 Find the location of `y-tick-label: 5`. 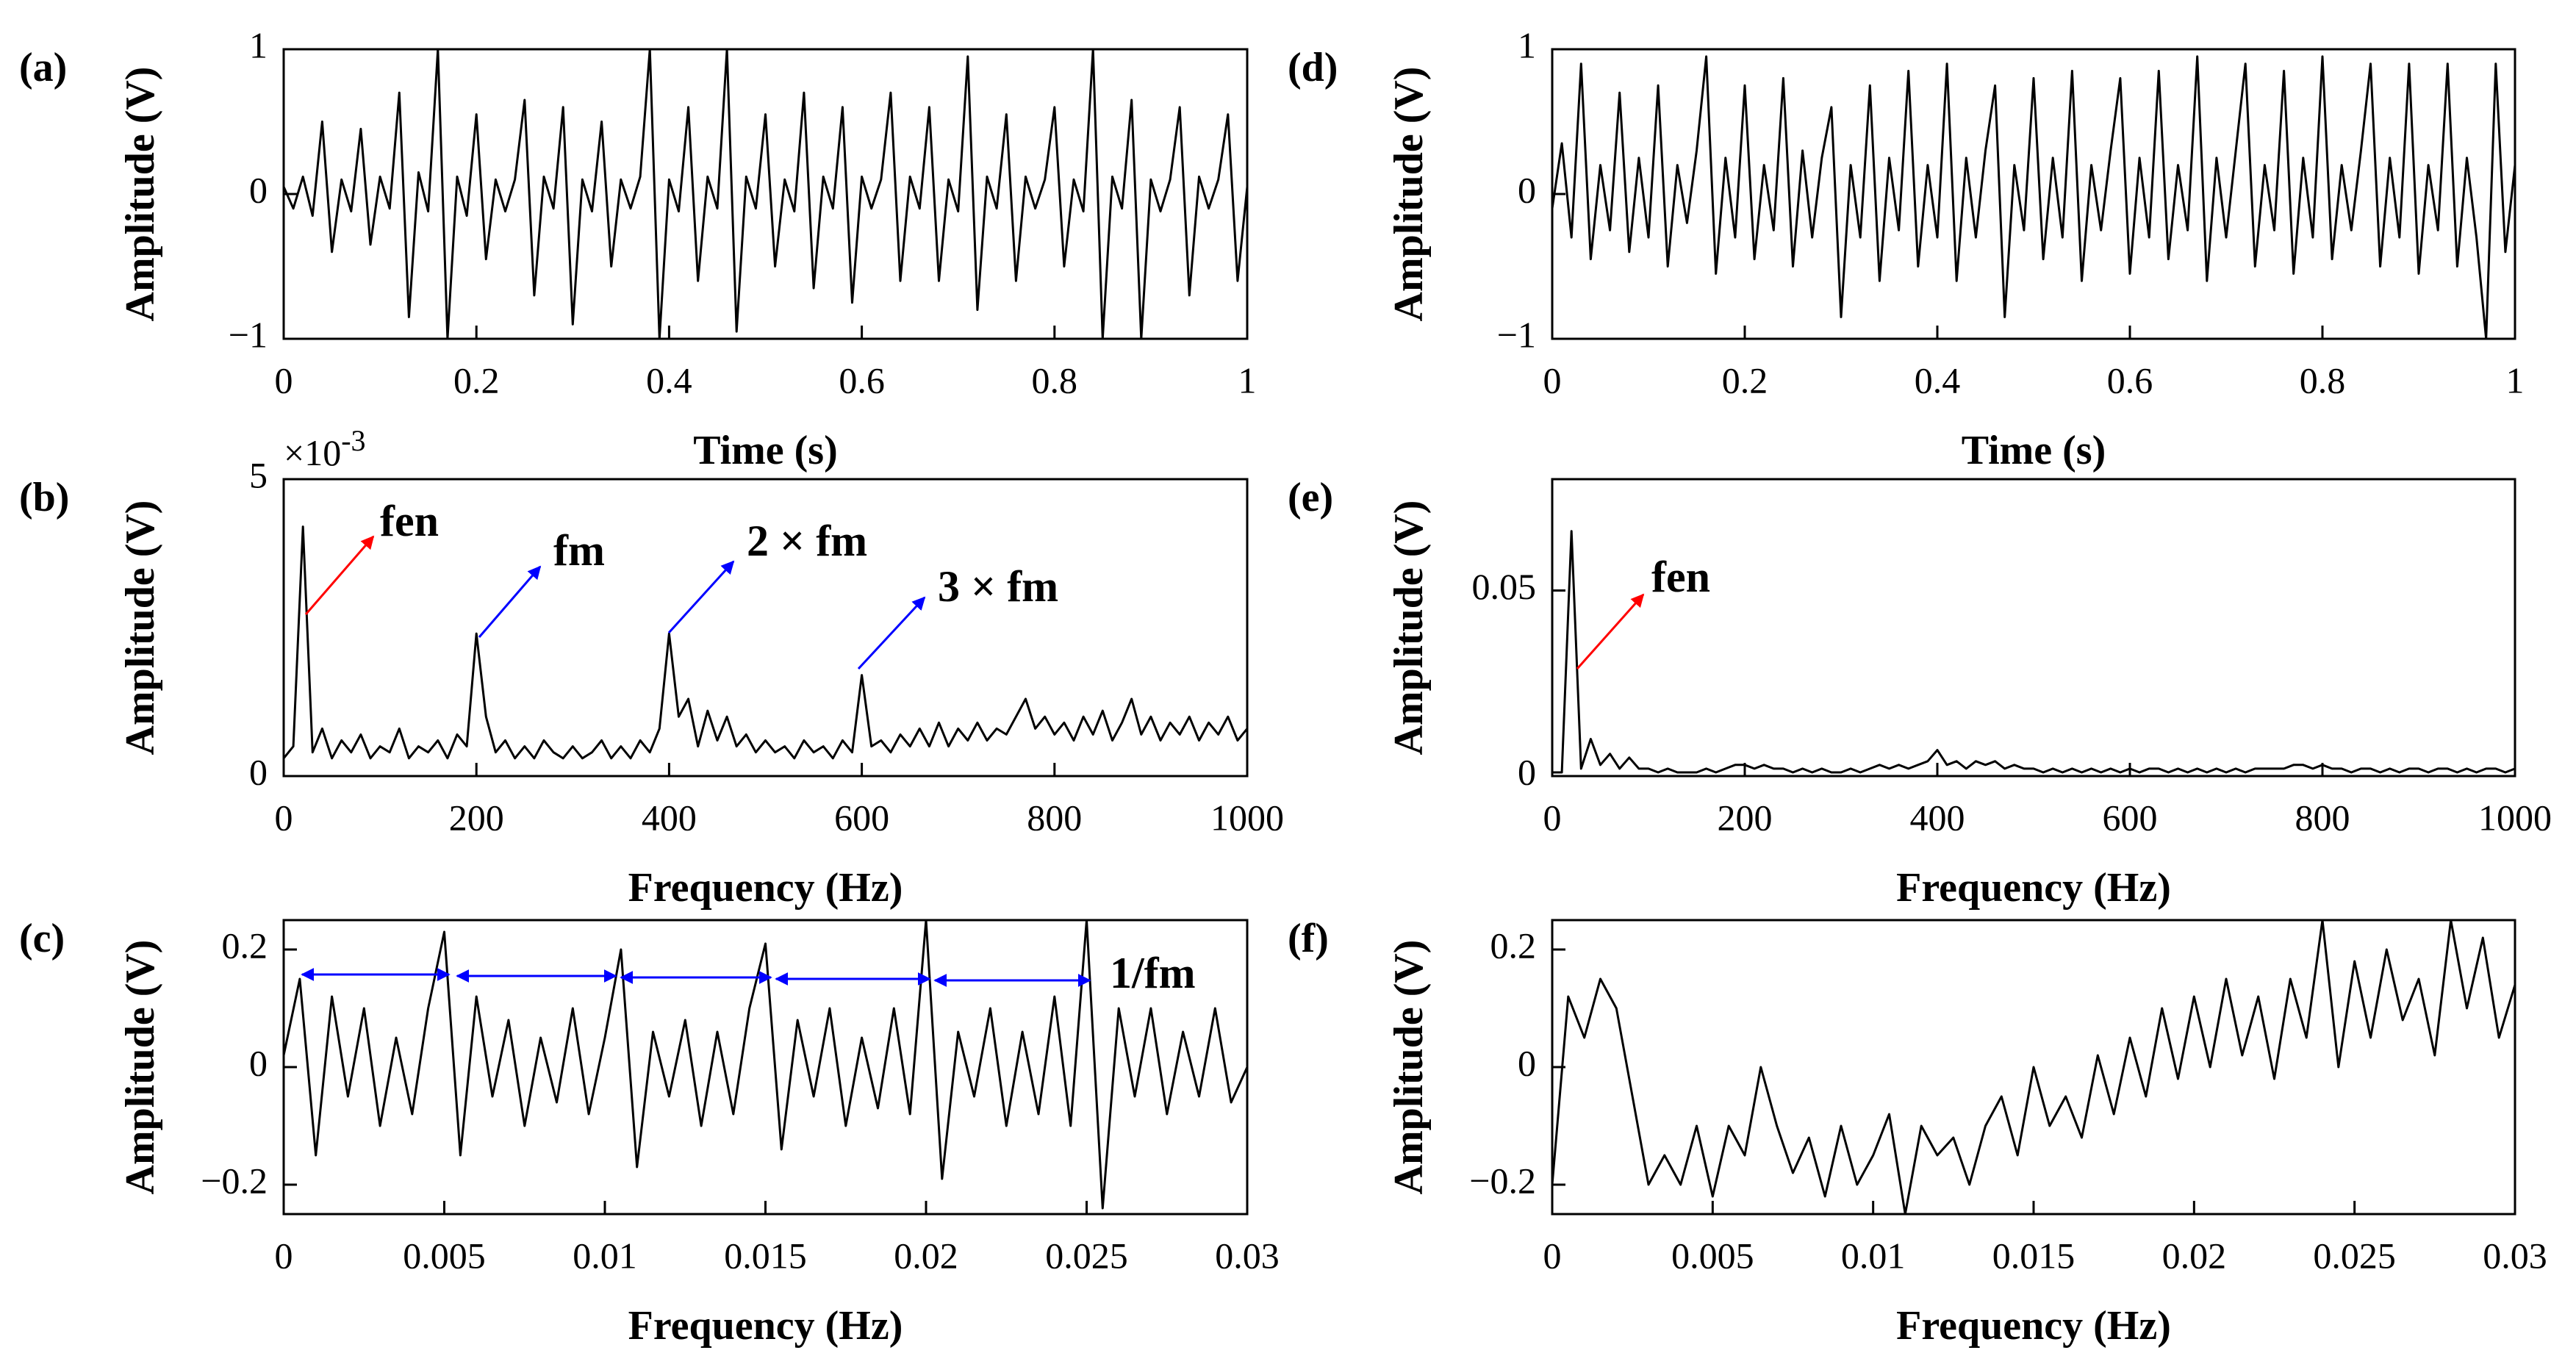

y-tick-label: 5 is located at coordinates (258, 474).